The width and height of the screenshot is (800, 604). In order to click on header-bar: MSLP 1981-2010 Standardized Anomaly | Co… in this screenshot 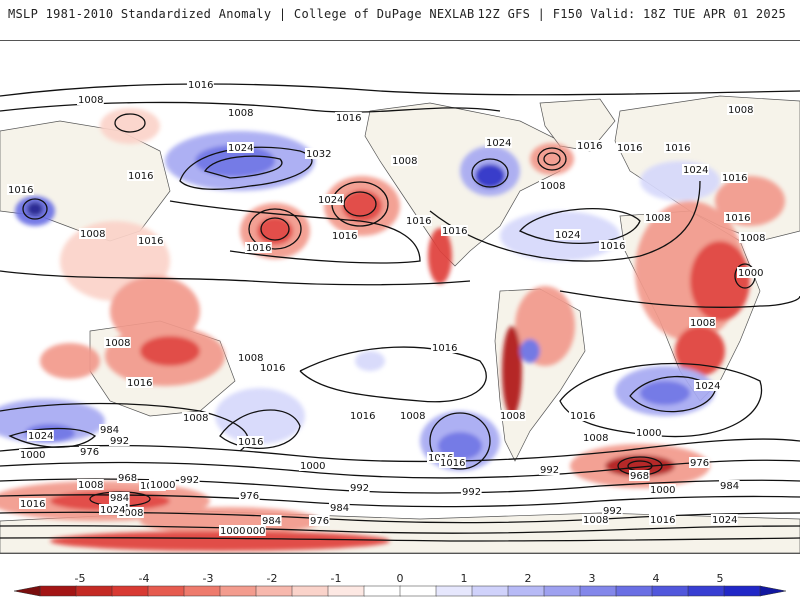, I will do `click(400, 15)`.